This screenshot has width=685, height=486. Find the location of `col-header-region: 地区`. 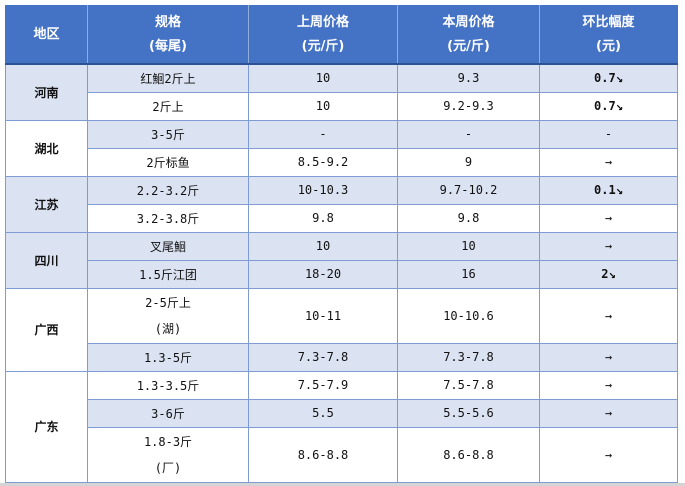

col-header-region: 地区 is located at coordinates (46, 35).